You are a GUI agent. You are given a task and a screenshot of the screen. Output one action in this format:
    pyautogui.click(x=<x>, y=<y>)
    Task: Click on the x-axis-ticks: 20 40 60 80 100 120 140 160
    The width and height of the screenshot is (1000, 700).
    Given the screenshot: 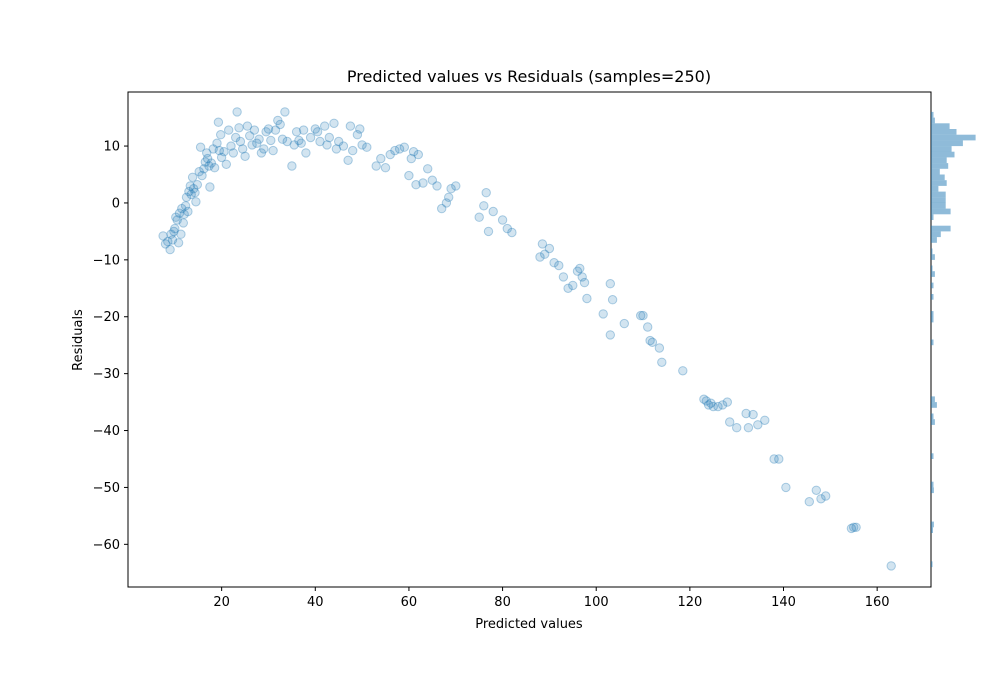 What is the action you would take?
    pyautogui.click(x=551, y=598)
    